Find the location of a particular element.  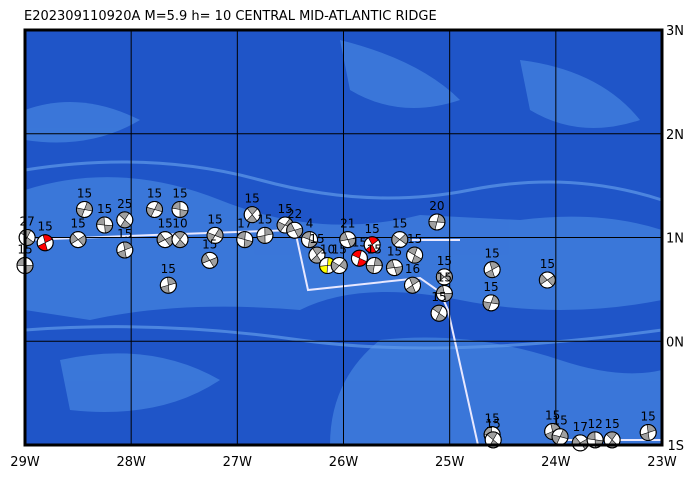

depth-label: 10 is located at coordinates (327, 250).